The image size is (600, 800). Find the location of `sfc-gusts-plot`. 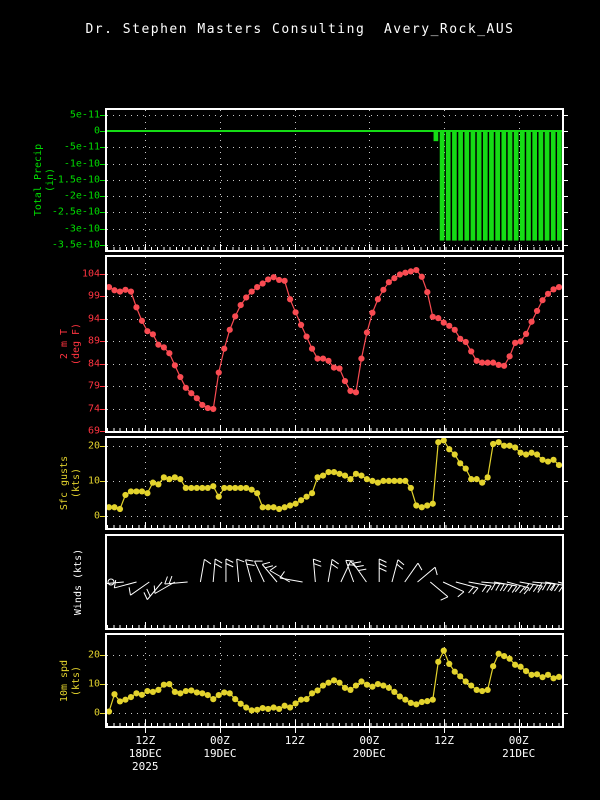

sfc-gusts-plot is located at coordinates (334, 475).